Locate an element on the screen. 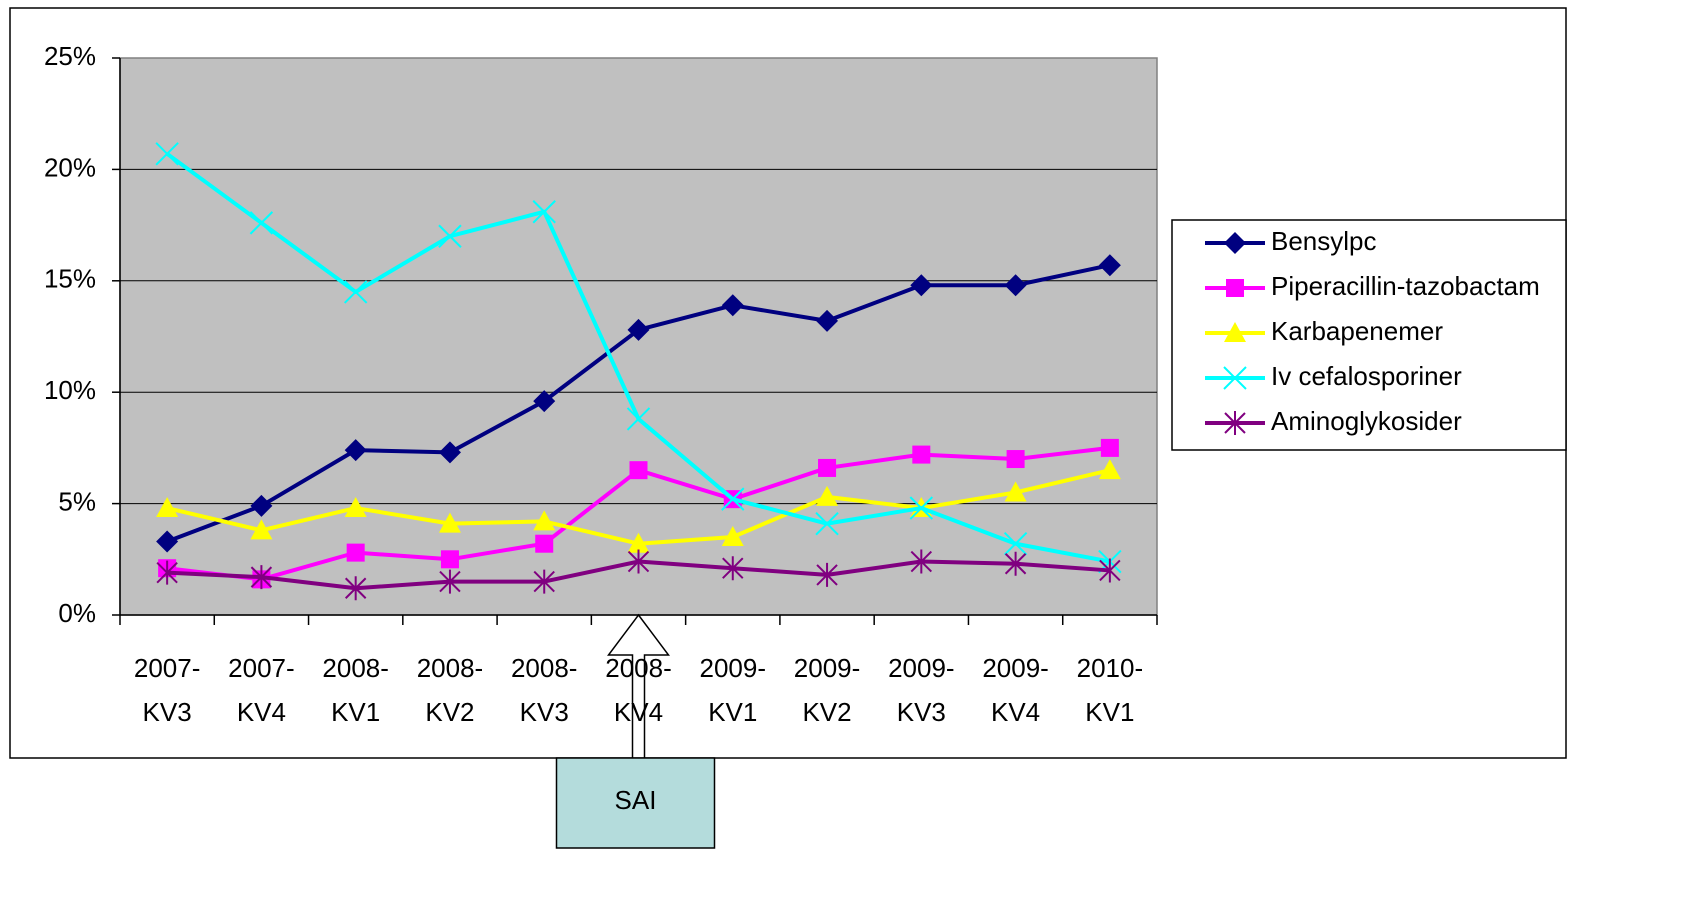  y-tick-label: 5% is located at coordinates (77, 501).